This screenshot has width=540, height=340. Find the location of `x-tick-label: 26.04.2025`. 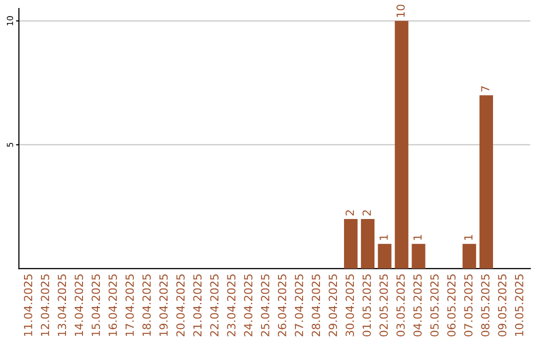

x-tick-label: 26.04.2025 is located at coordinates (282, 305).